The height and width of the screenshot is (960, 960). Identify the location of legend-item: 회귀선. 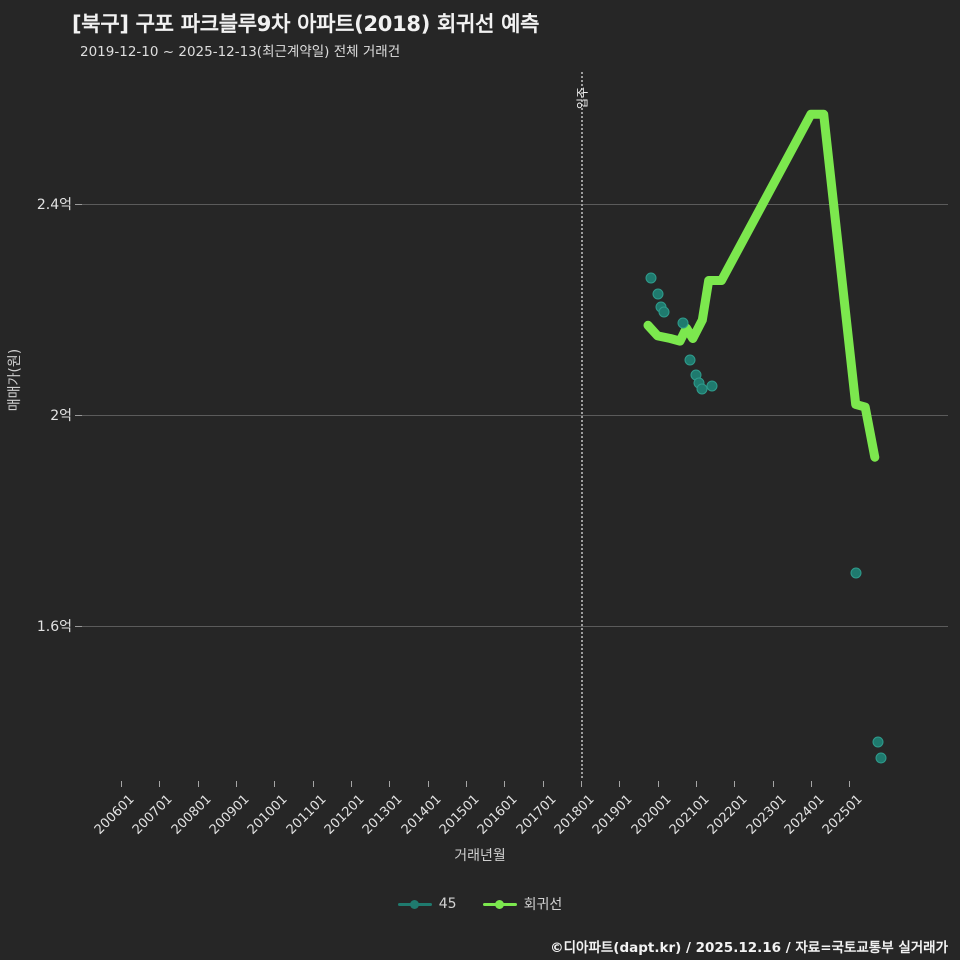
(522, 904).